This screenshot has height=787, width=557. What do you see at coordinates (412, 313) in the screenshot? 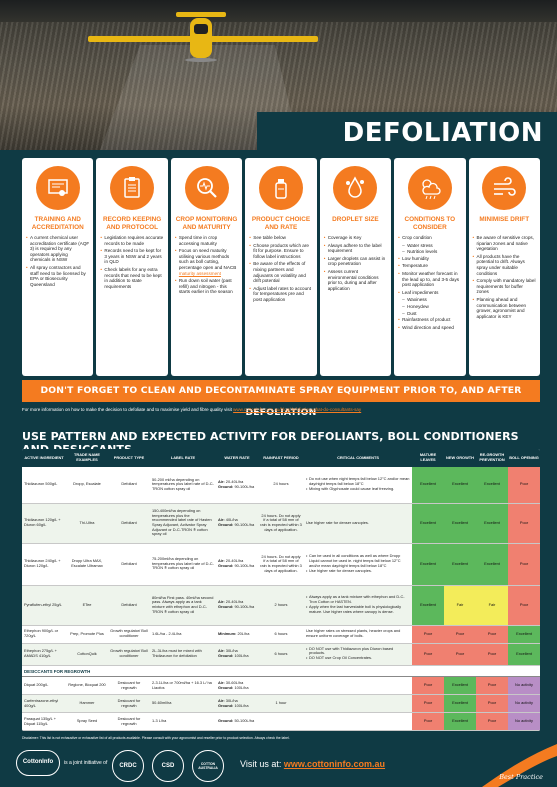
I see `card-item-text: Dust` at bounding box center [412, 313].